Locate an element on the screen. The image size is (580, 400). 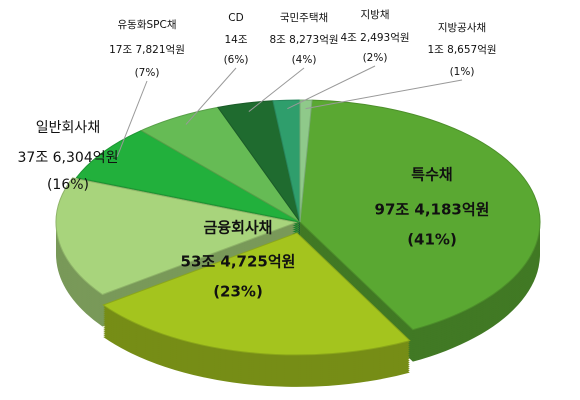
percent-label: (2%) is located at coordinates (375, 58).